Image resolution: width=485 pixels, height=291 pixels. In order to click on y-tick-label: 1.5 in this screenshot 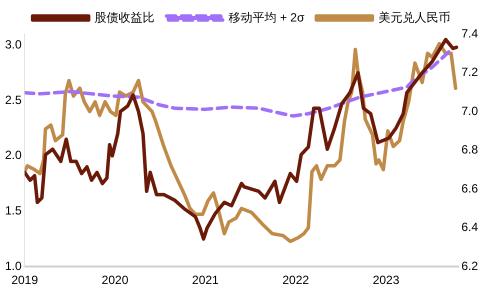, I will do `click(13, 211)`.